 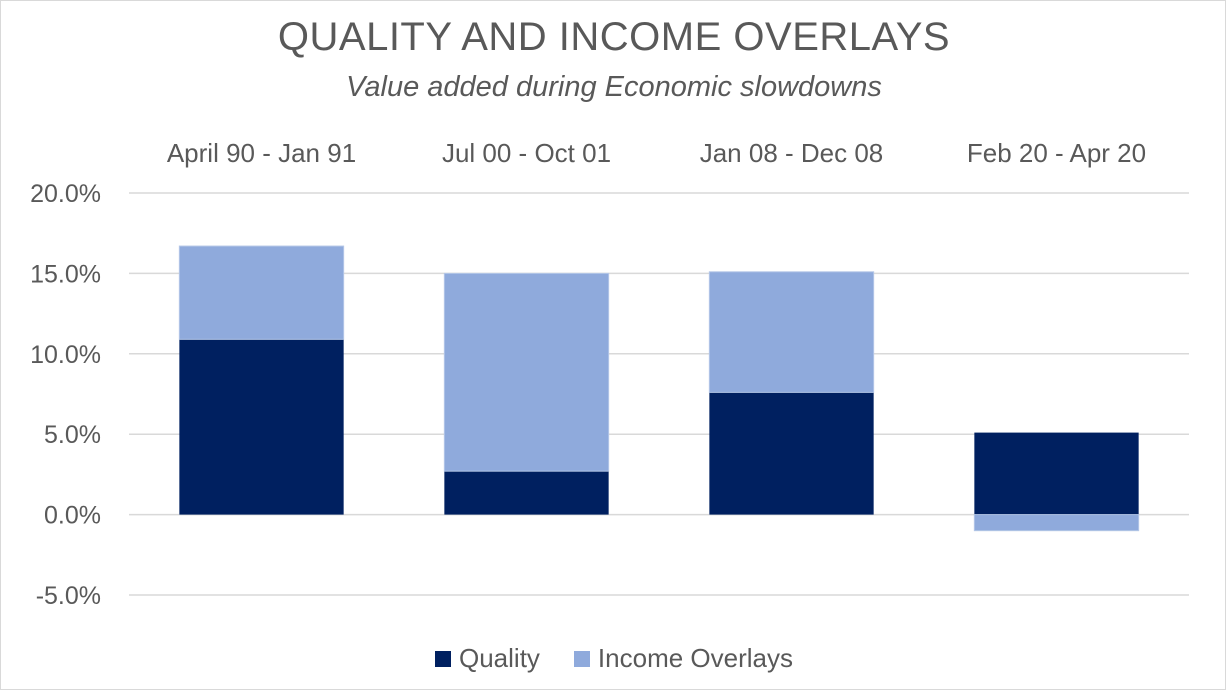 I want to click on y-tick-label: 10.0%, so click(x=65, y=355).